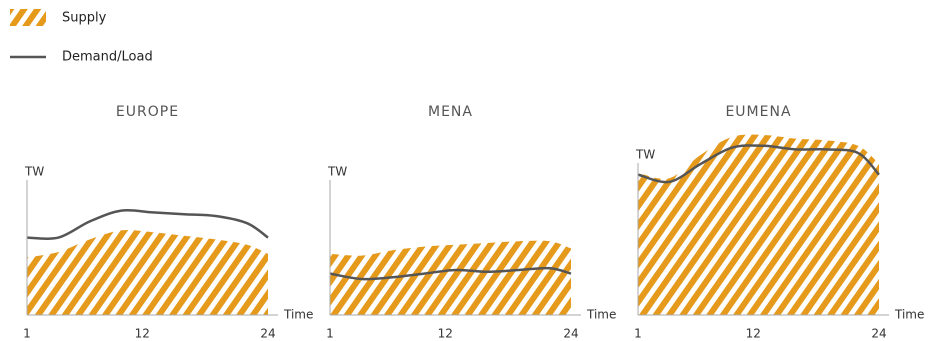 This screenshot has width=941, height=341. Describe the element at coordinates (107, 57) in the screenshot. I see `legend-text: Demand/Load` at that location.